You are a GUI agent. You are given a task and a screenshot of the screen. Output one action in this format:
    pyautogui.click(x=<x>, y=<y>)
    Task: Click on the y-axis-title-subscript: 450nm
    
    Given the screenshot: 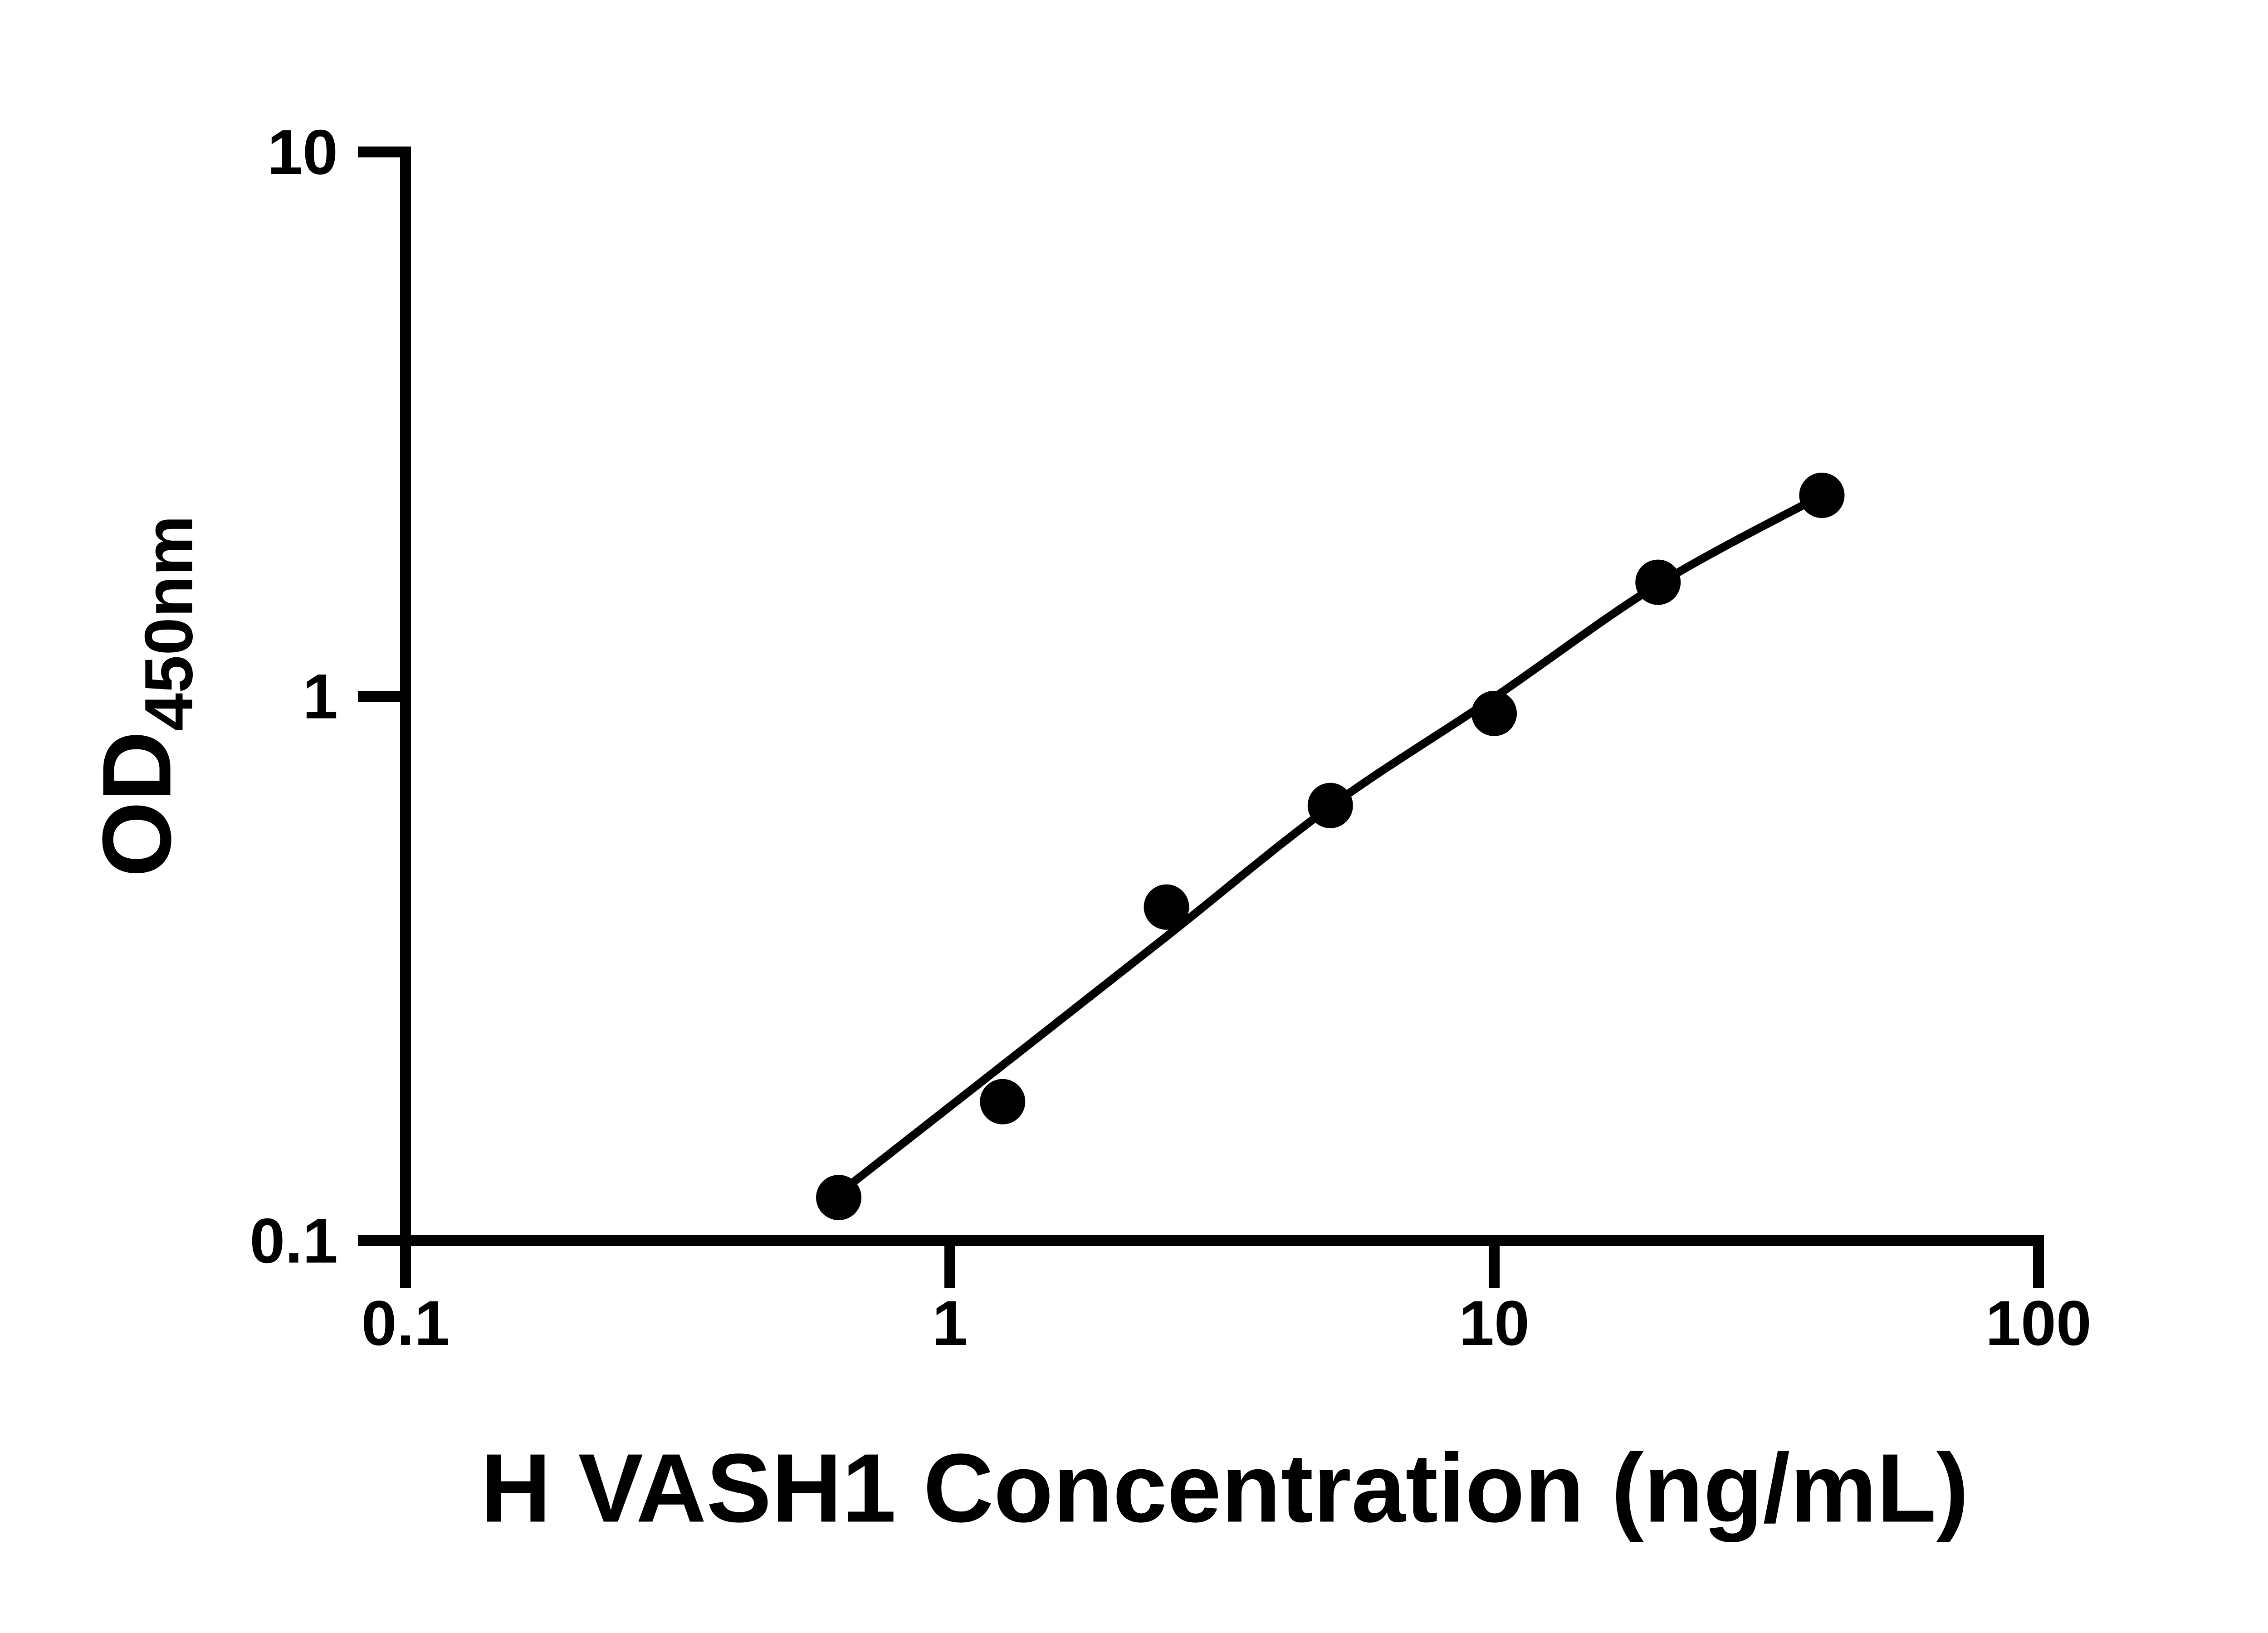 What is the action you would take?
    pyautogui.click(x=168, y=623)
    